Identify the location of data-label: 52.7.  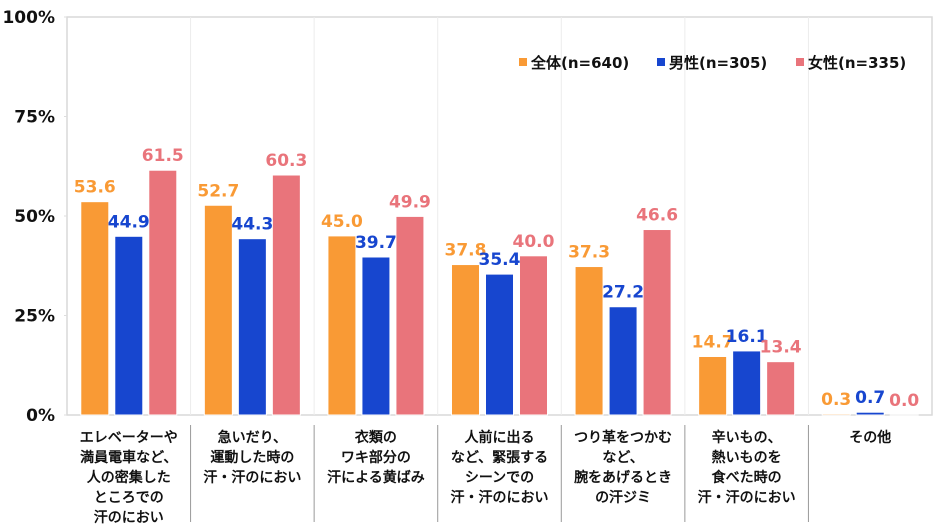
(218, 191).